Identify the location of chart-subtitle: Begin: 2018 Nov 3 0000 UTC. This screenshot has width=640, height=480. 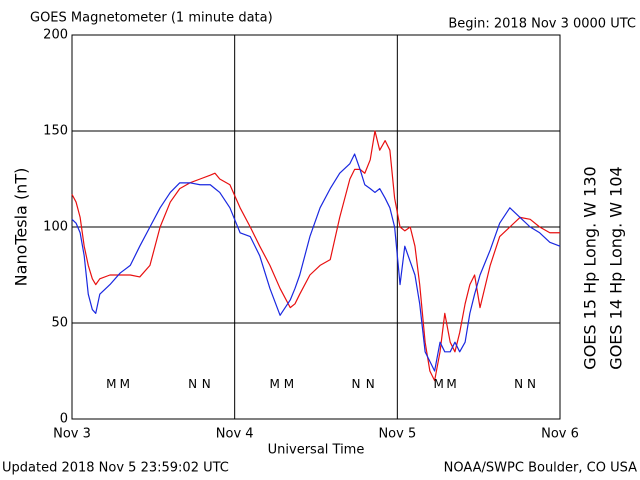
(542, 24).